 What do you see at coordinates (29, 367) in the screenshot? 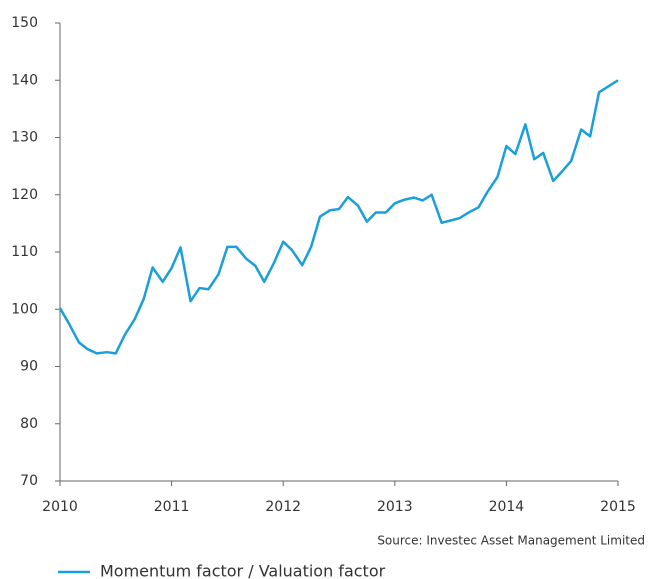
I see `y-tick-label: 90` at bounding box center [29, 367].